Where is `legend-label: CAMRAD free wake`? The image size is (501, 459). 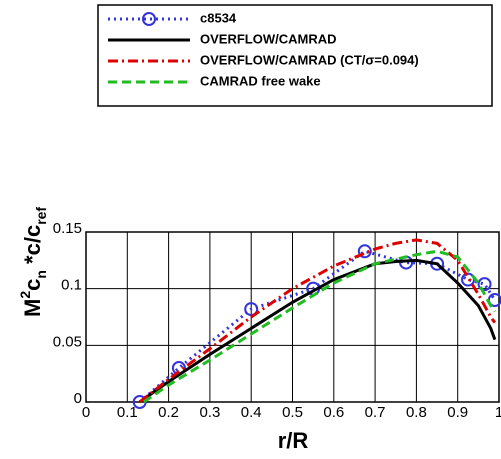 legend-label: CAMRAD free wake is located at coordinates (260, 80).